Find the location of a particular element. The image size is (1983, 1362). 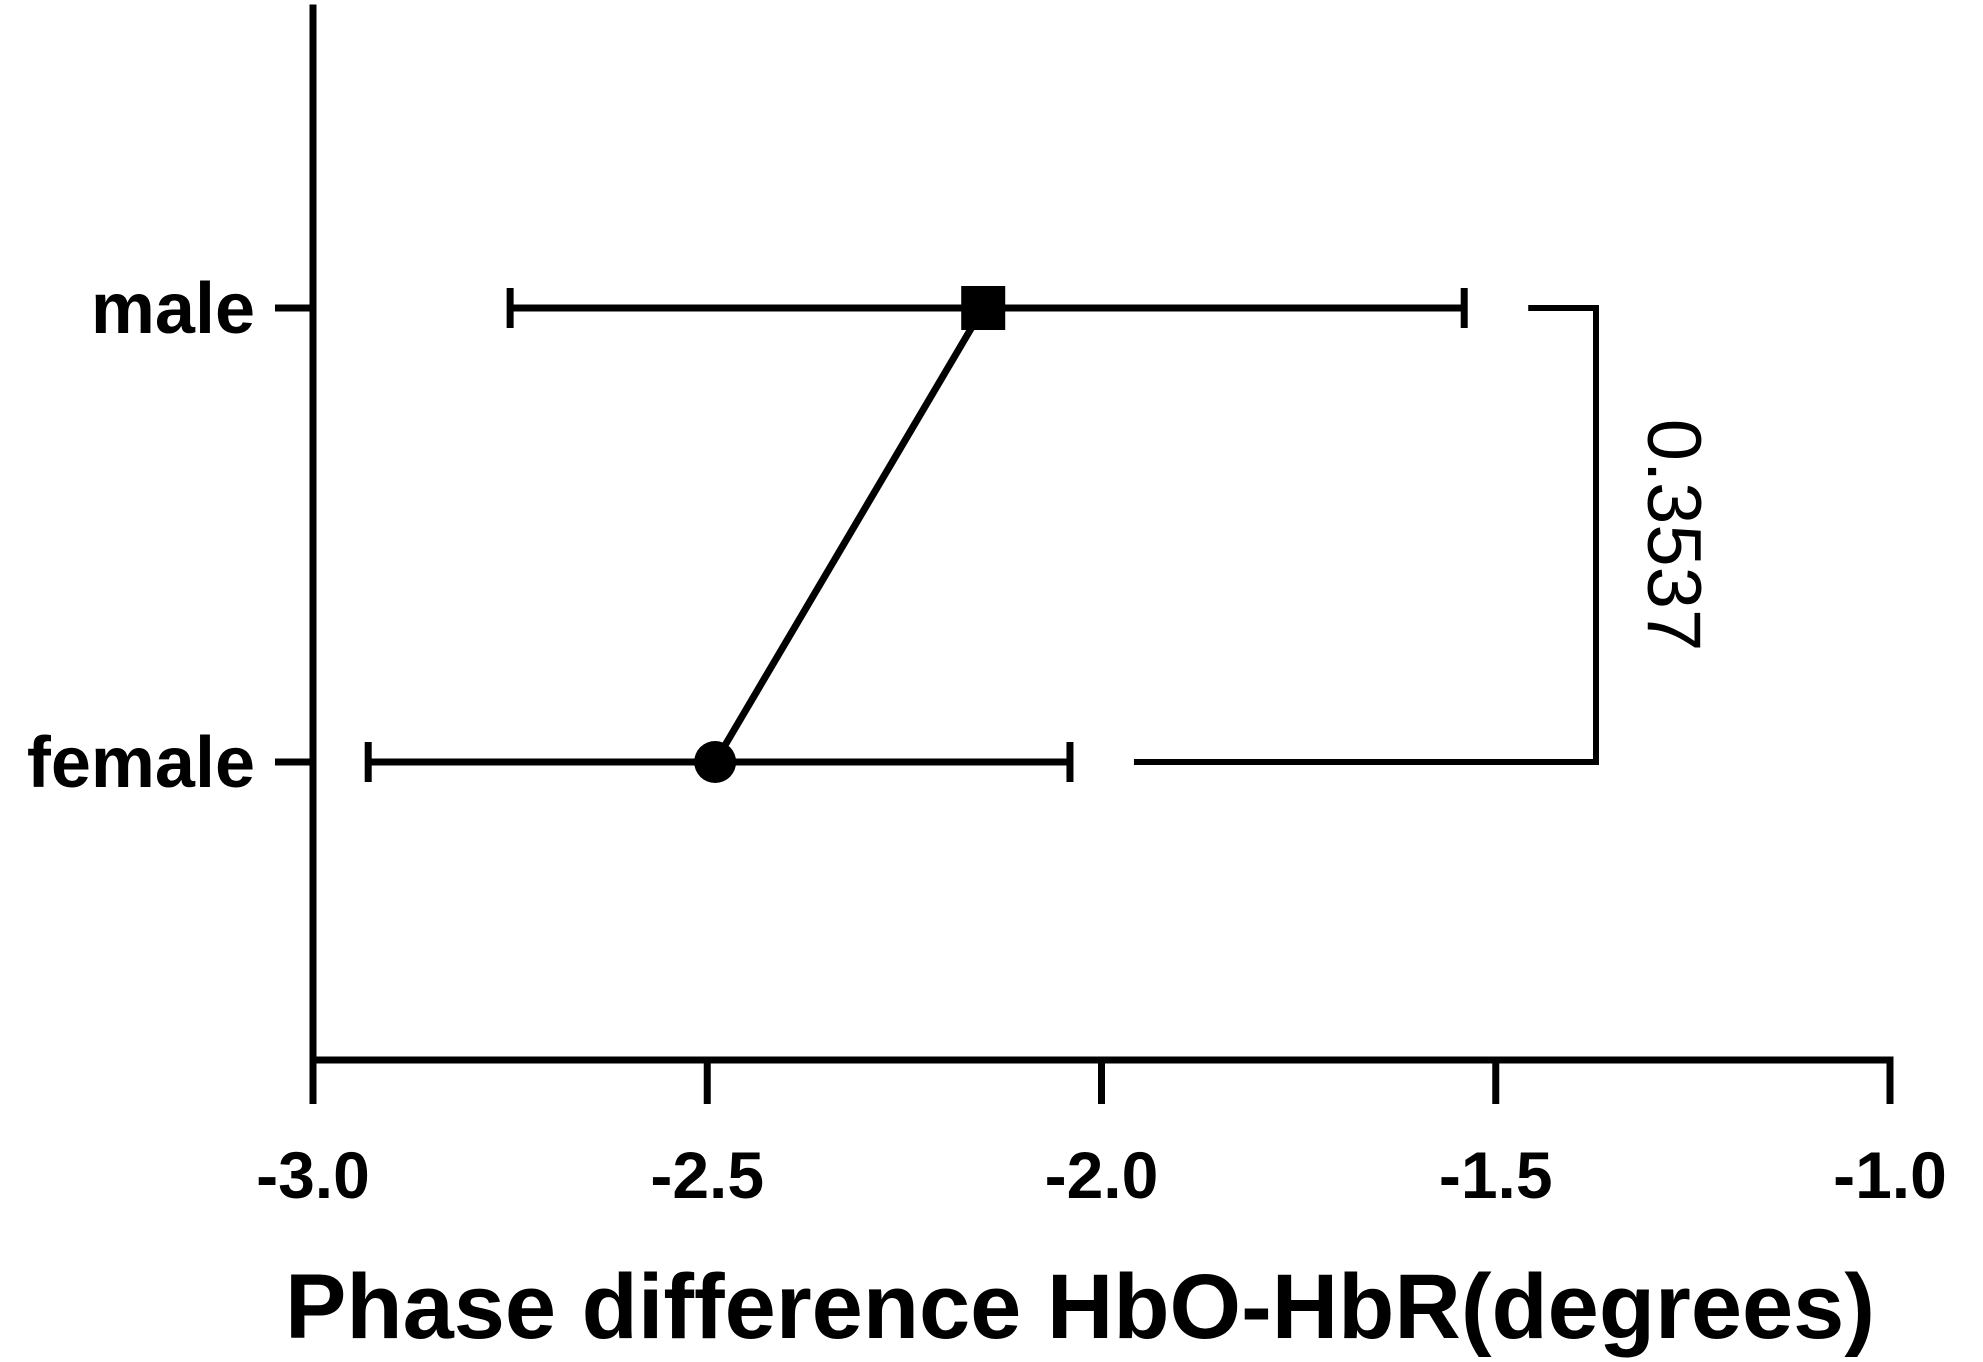

data-point-female is located at coordinates (715, 762).